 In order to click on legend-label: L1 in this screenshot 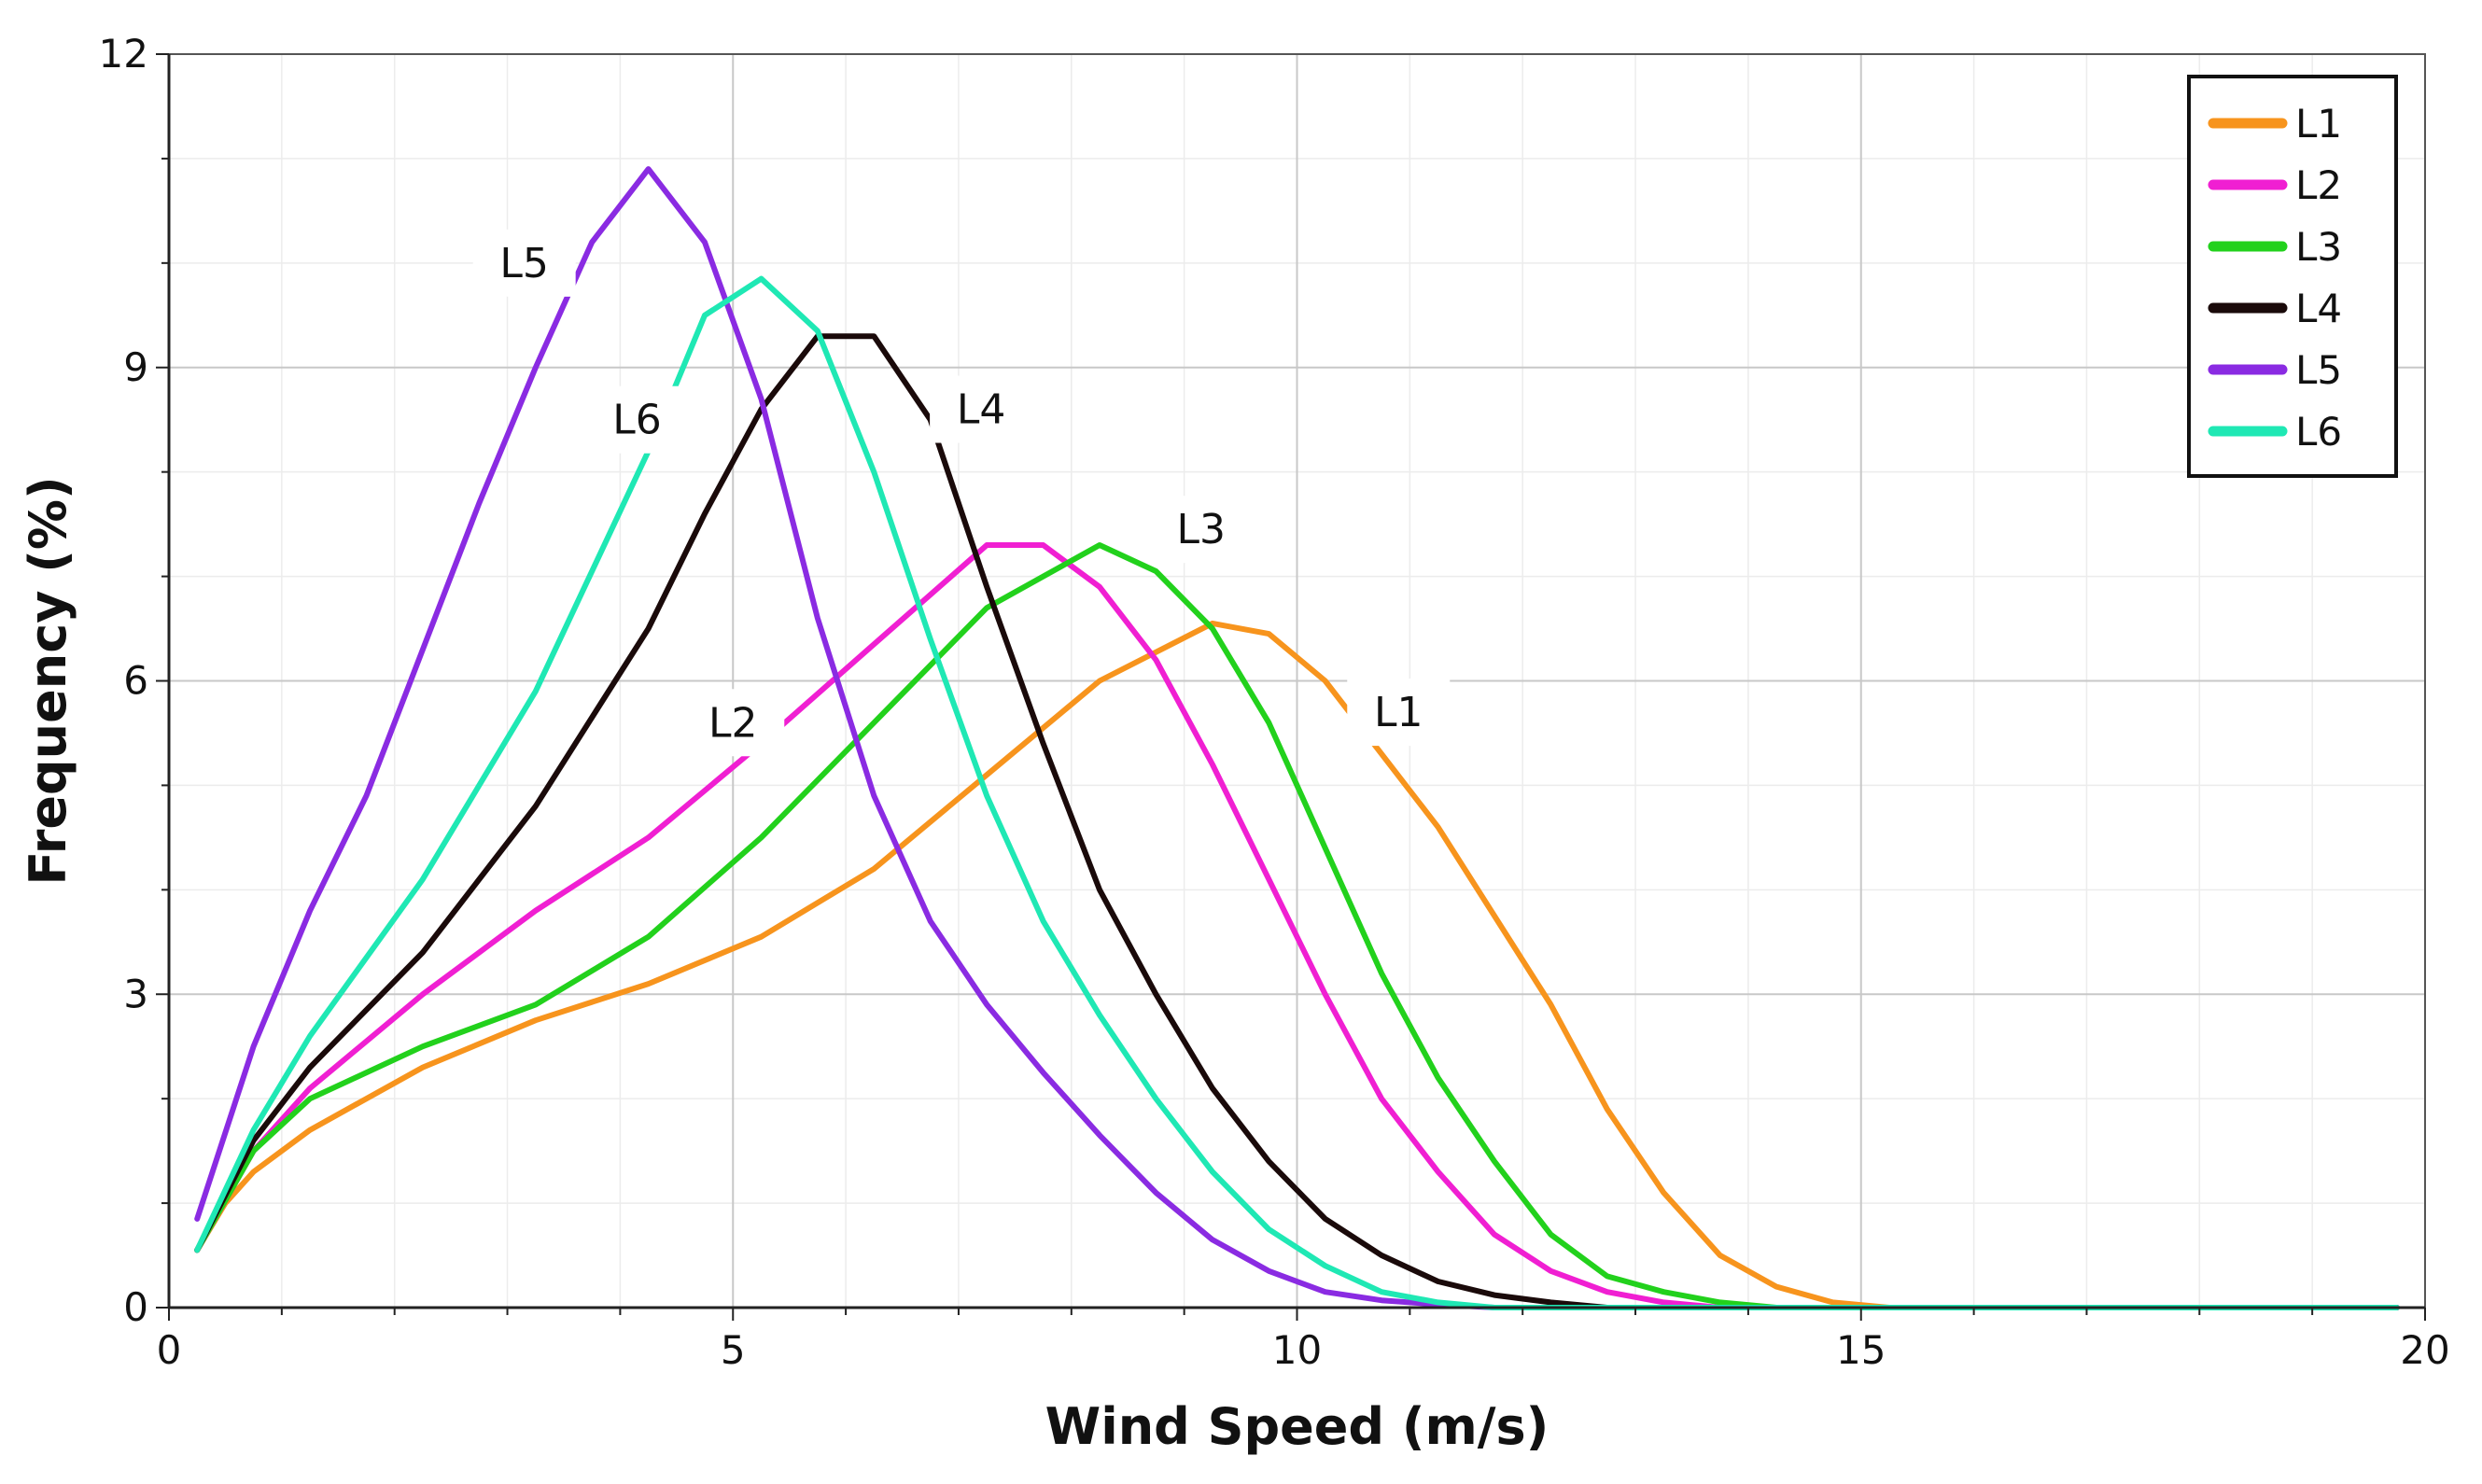, I will do `click(2319, 124)`.